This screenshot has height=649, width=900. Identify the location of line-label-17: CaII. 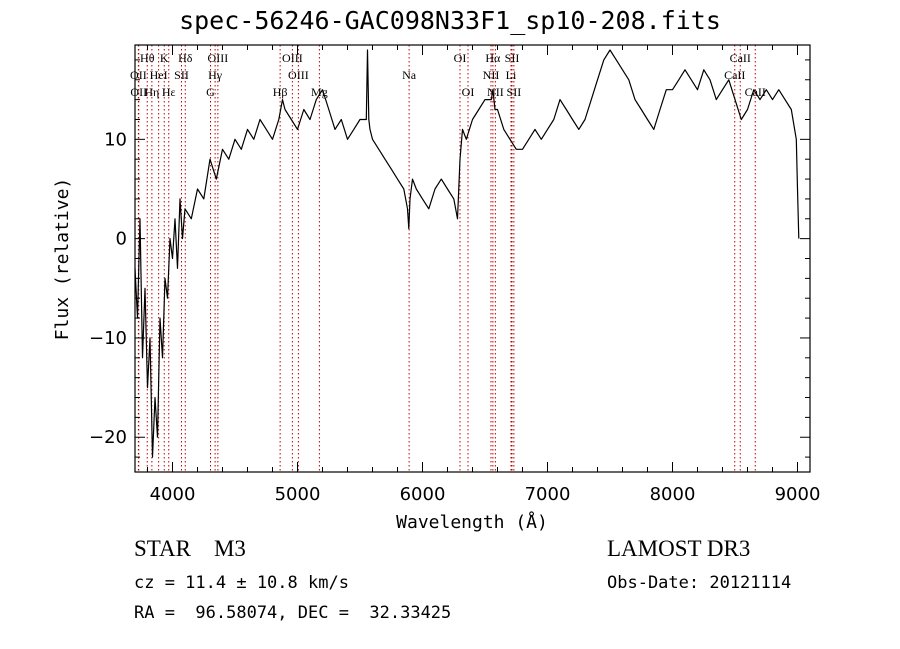
(734, 75).